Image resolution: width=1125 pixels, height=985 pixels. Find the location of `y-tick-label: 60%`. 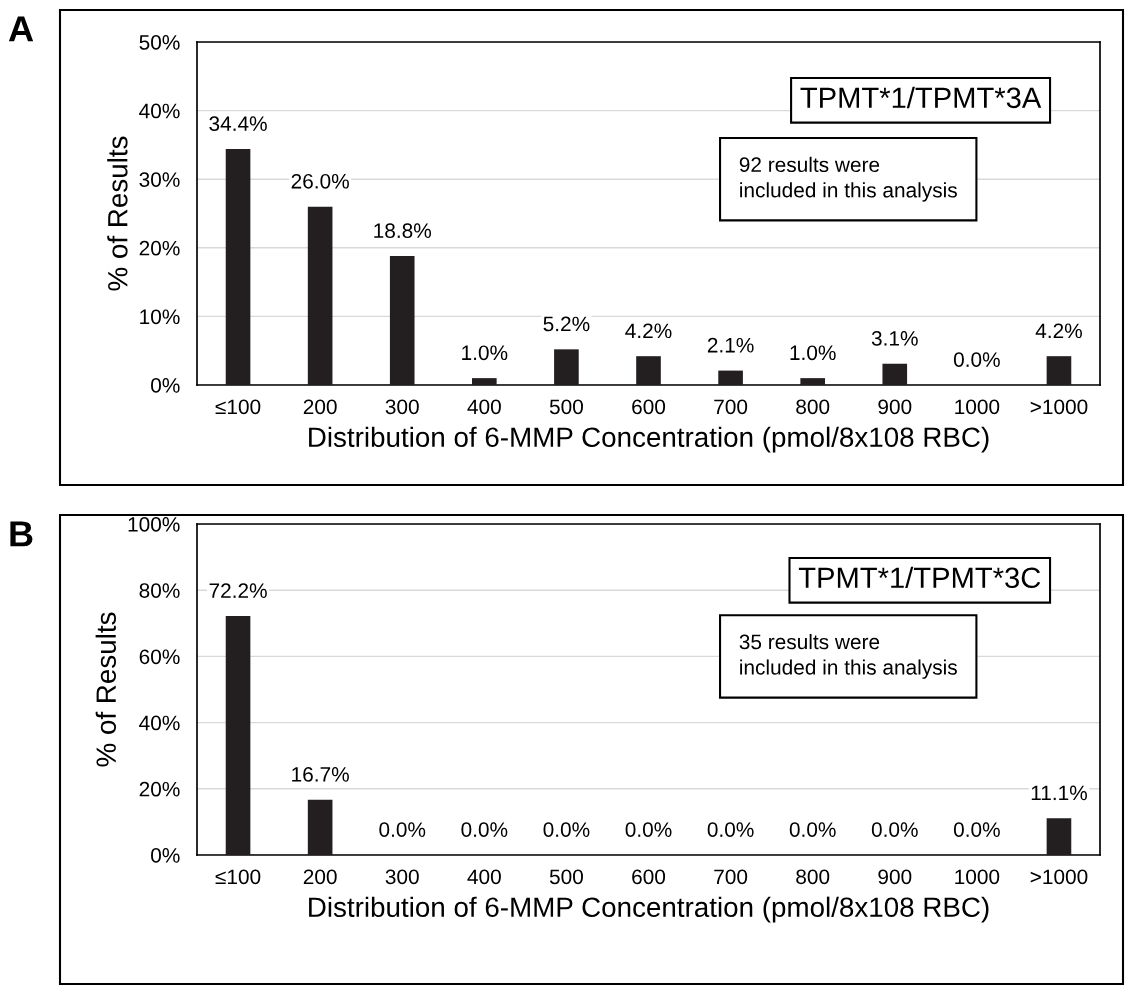

y-tick-label: 60% is located at coordinates (159, 657).